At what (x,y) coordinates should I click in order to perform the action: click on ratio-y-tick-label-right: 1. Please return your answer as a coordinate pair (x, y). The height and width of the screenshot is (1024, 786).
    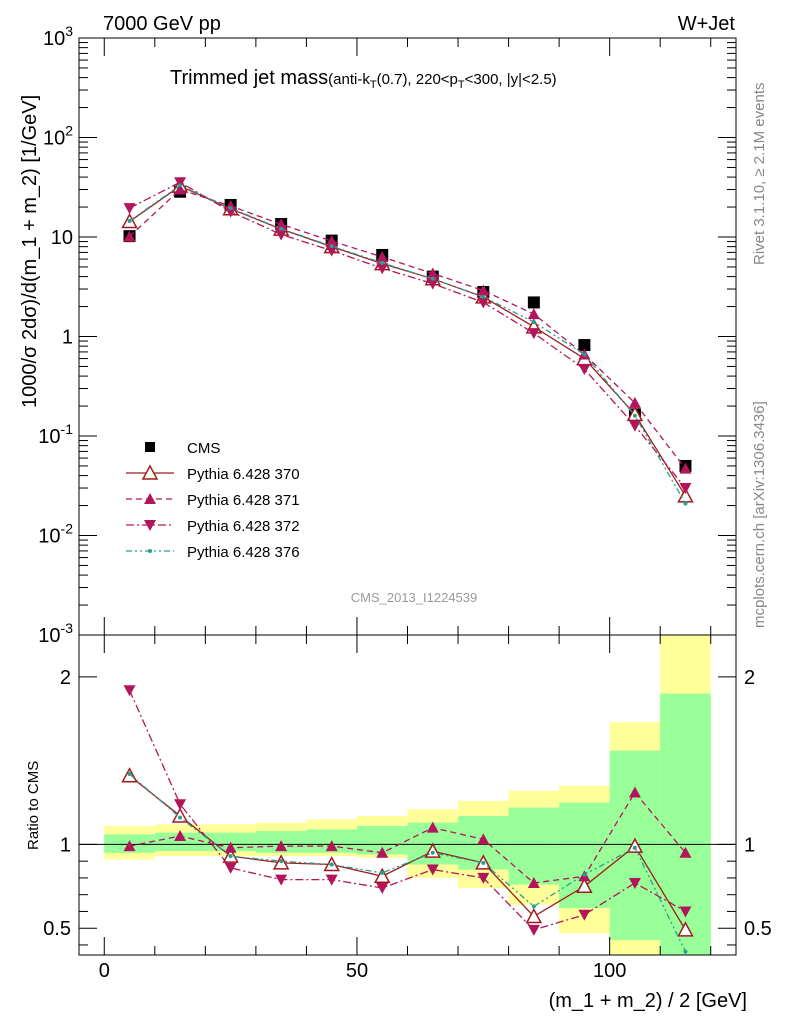
    Looking at the image, I should click on (749, 845).